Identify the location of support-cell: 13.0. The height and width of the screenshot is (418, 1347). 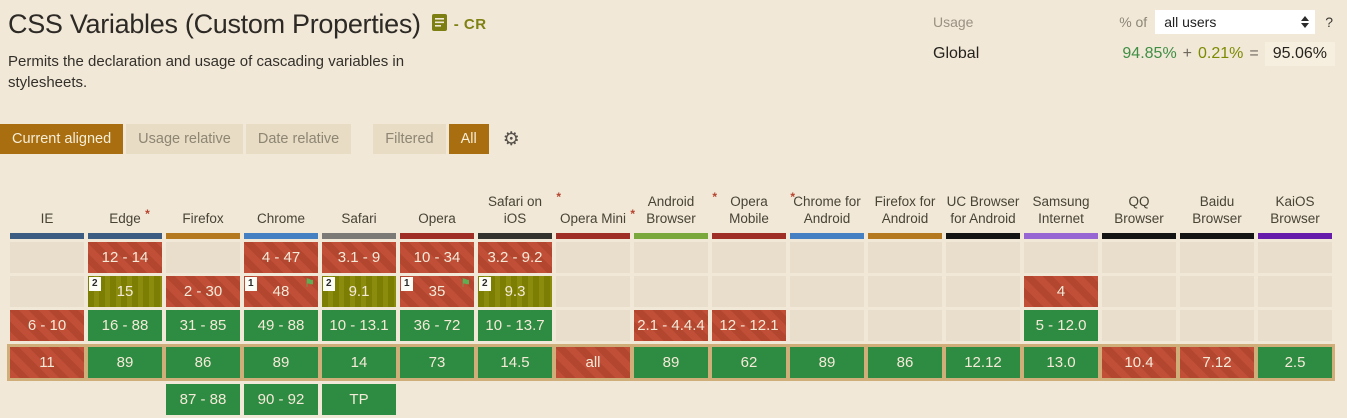
(1061, 363).